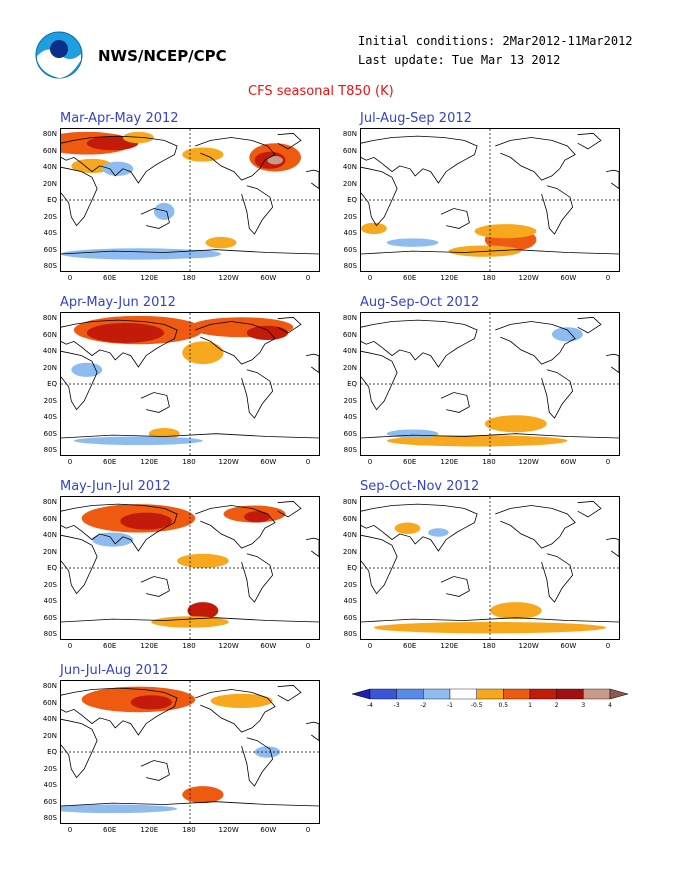  I want to click on panel-title: Aug-Sep-Oct 2012, so click(420, 302).